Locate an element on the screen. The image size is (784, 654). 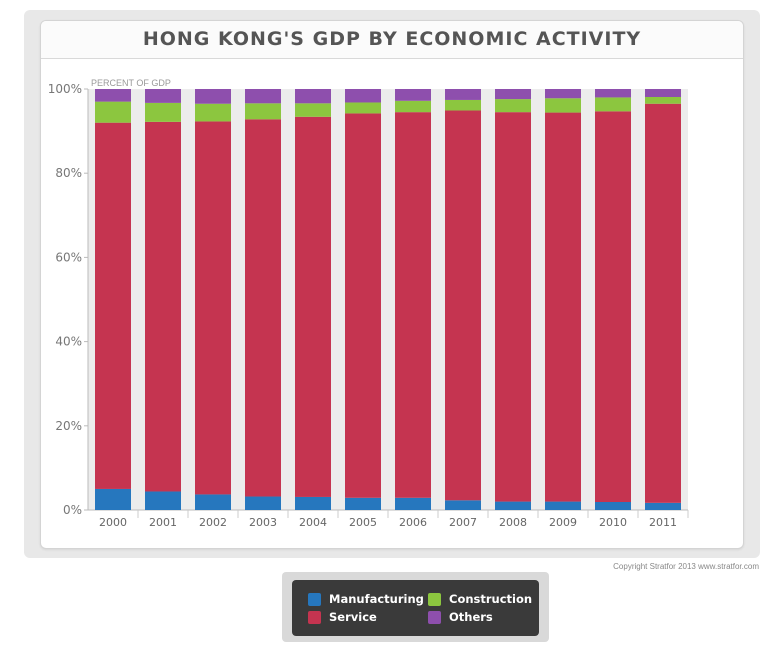
legend-item-construction: Construction is located at coordinates (480, 599).